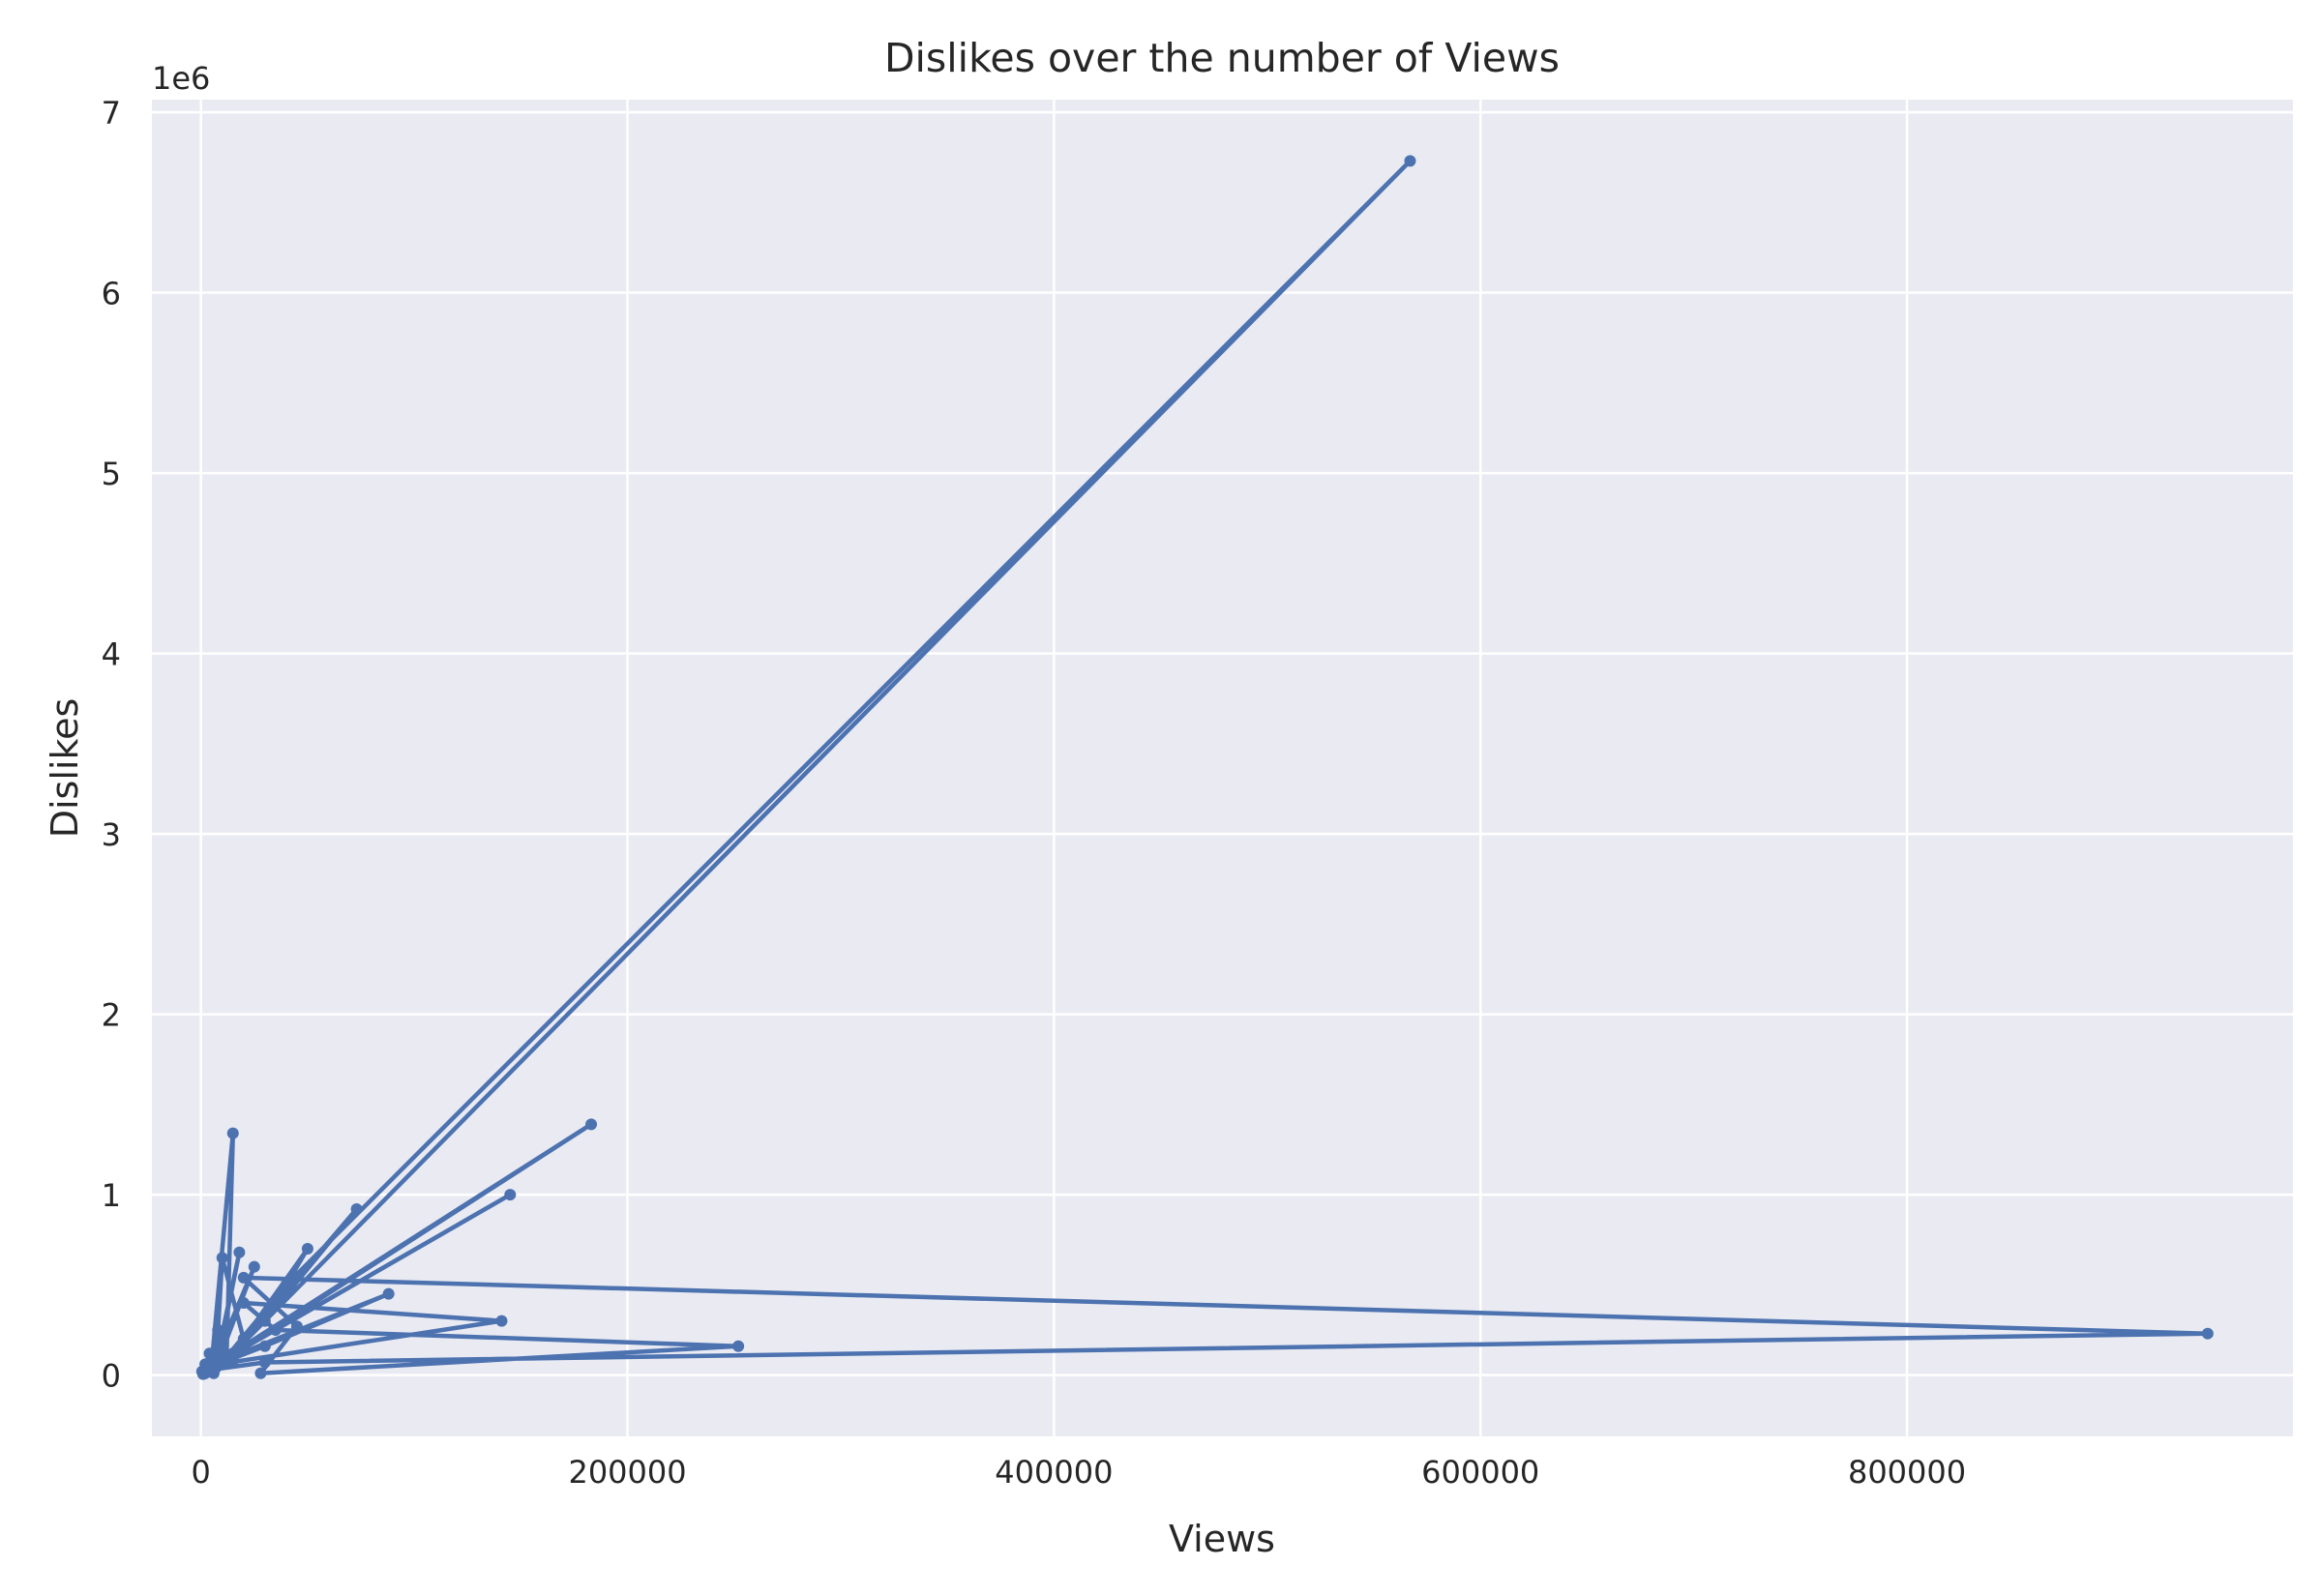 Image resolution: width=2322 pixels, height=1596 pixels. Describe the element at coordinates (201, 1472) in the screenshot. I see `x-tick-label: 0` at that location.